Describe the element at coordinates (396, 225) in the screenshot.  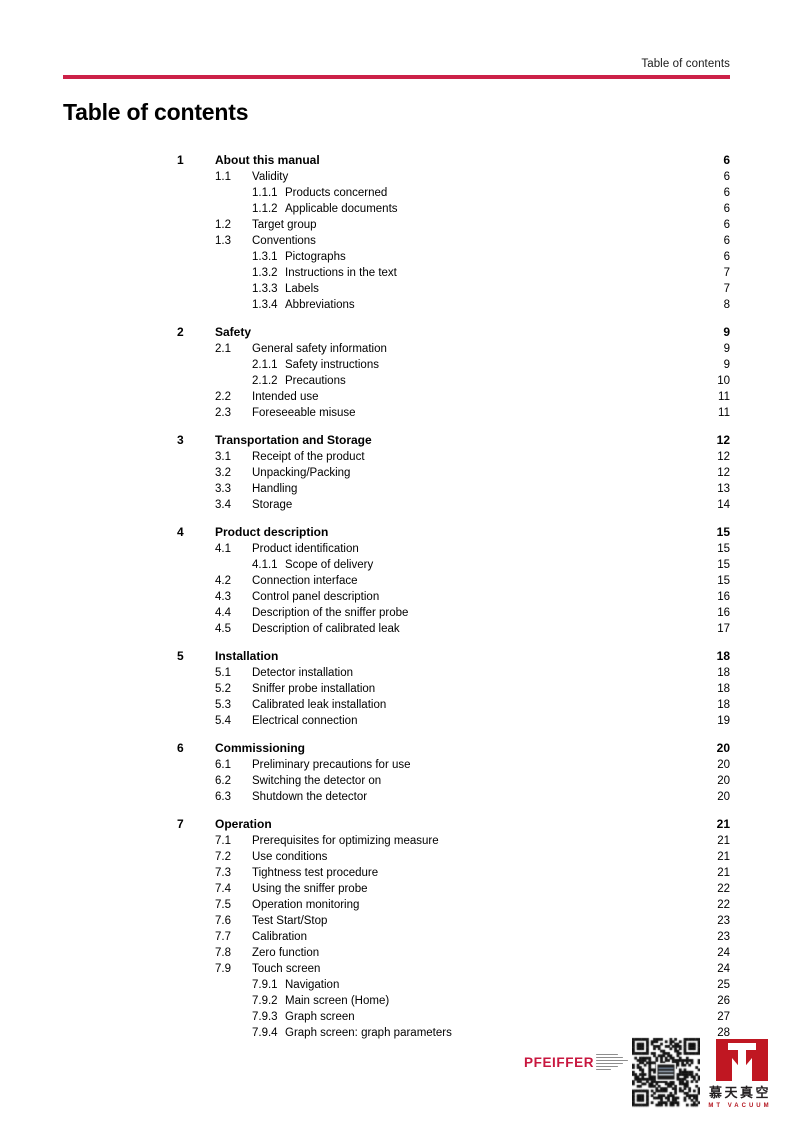
I see `toc-entry: 1.2 Target group 6` at that location.